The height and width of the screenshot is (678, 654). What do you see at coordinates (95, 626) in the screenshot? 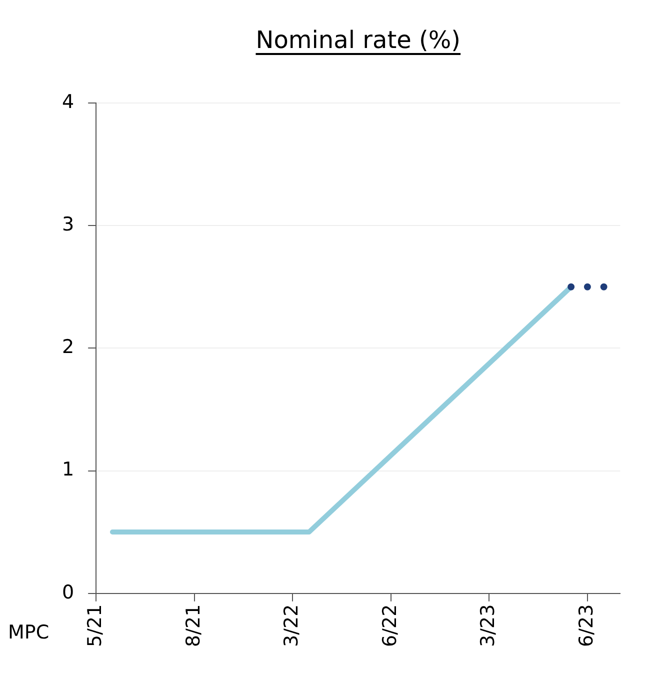
I see `x-tick-label: 5/21` at bounding box center [95, 626].